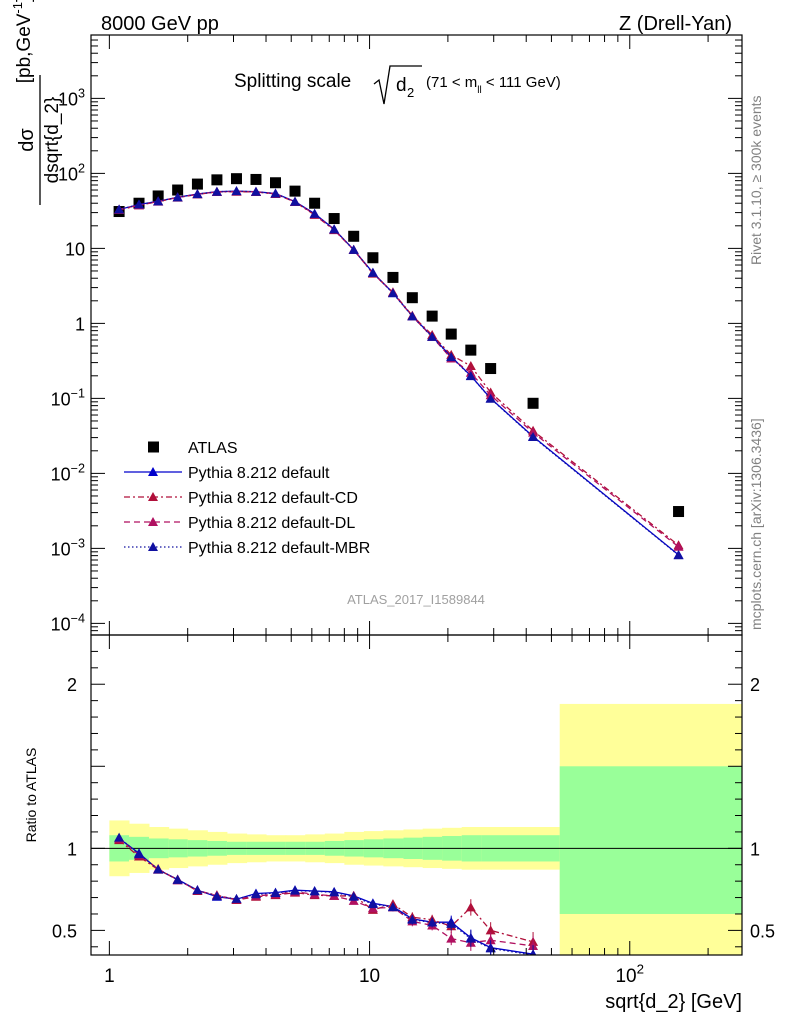  I want to click on y-tick-label-main: 10⁻², so click(68, 472).